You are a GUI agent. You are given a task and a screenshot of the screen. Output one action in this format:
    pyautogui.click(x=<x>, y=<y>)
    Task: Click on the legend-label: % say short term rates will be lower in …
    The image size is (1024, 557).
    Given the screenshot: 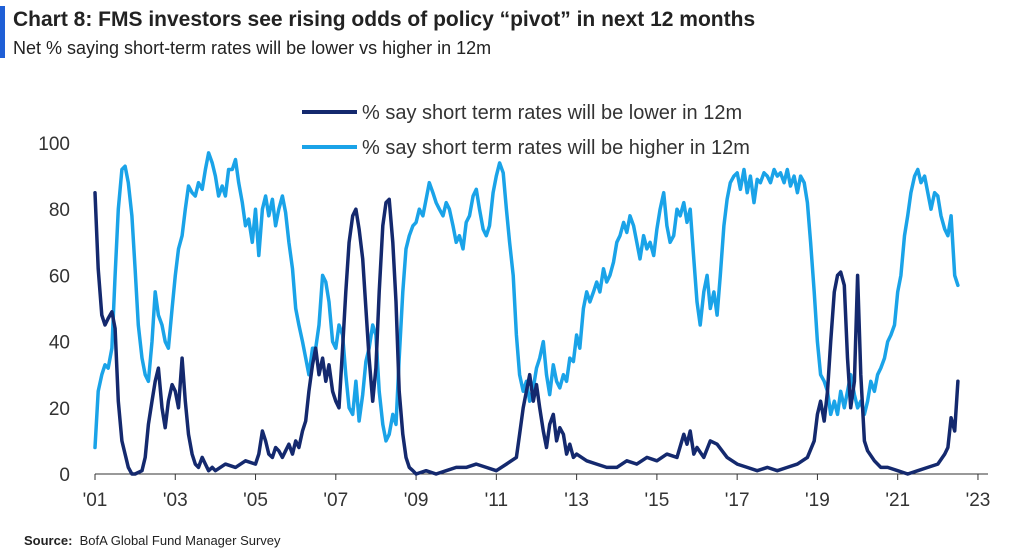 What is the action you would take?
    pyautogui.click(x=552, y=113)
    